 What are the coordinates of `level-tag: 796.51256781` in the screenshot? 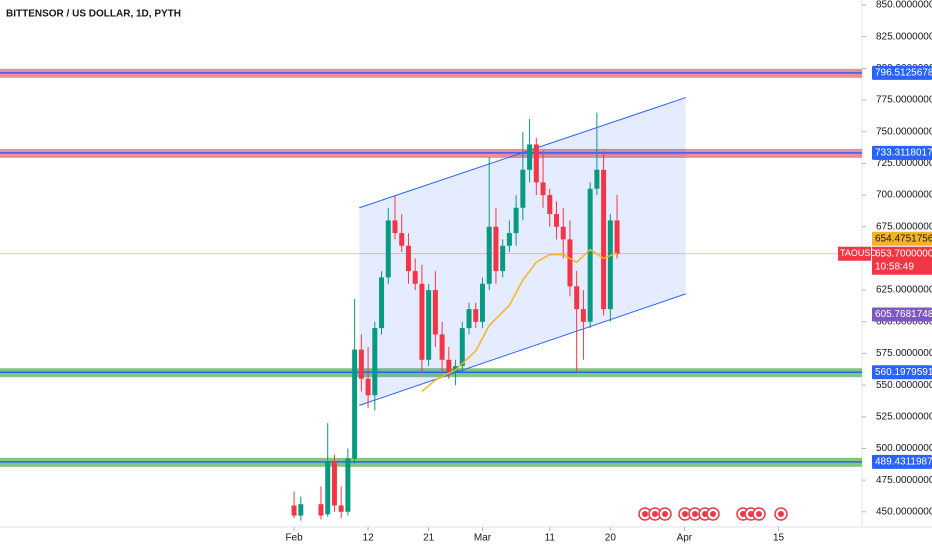 It's located at (903, 72).